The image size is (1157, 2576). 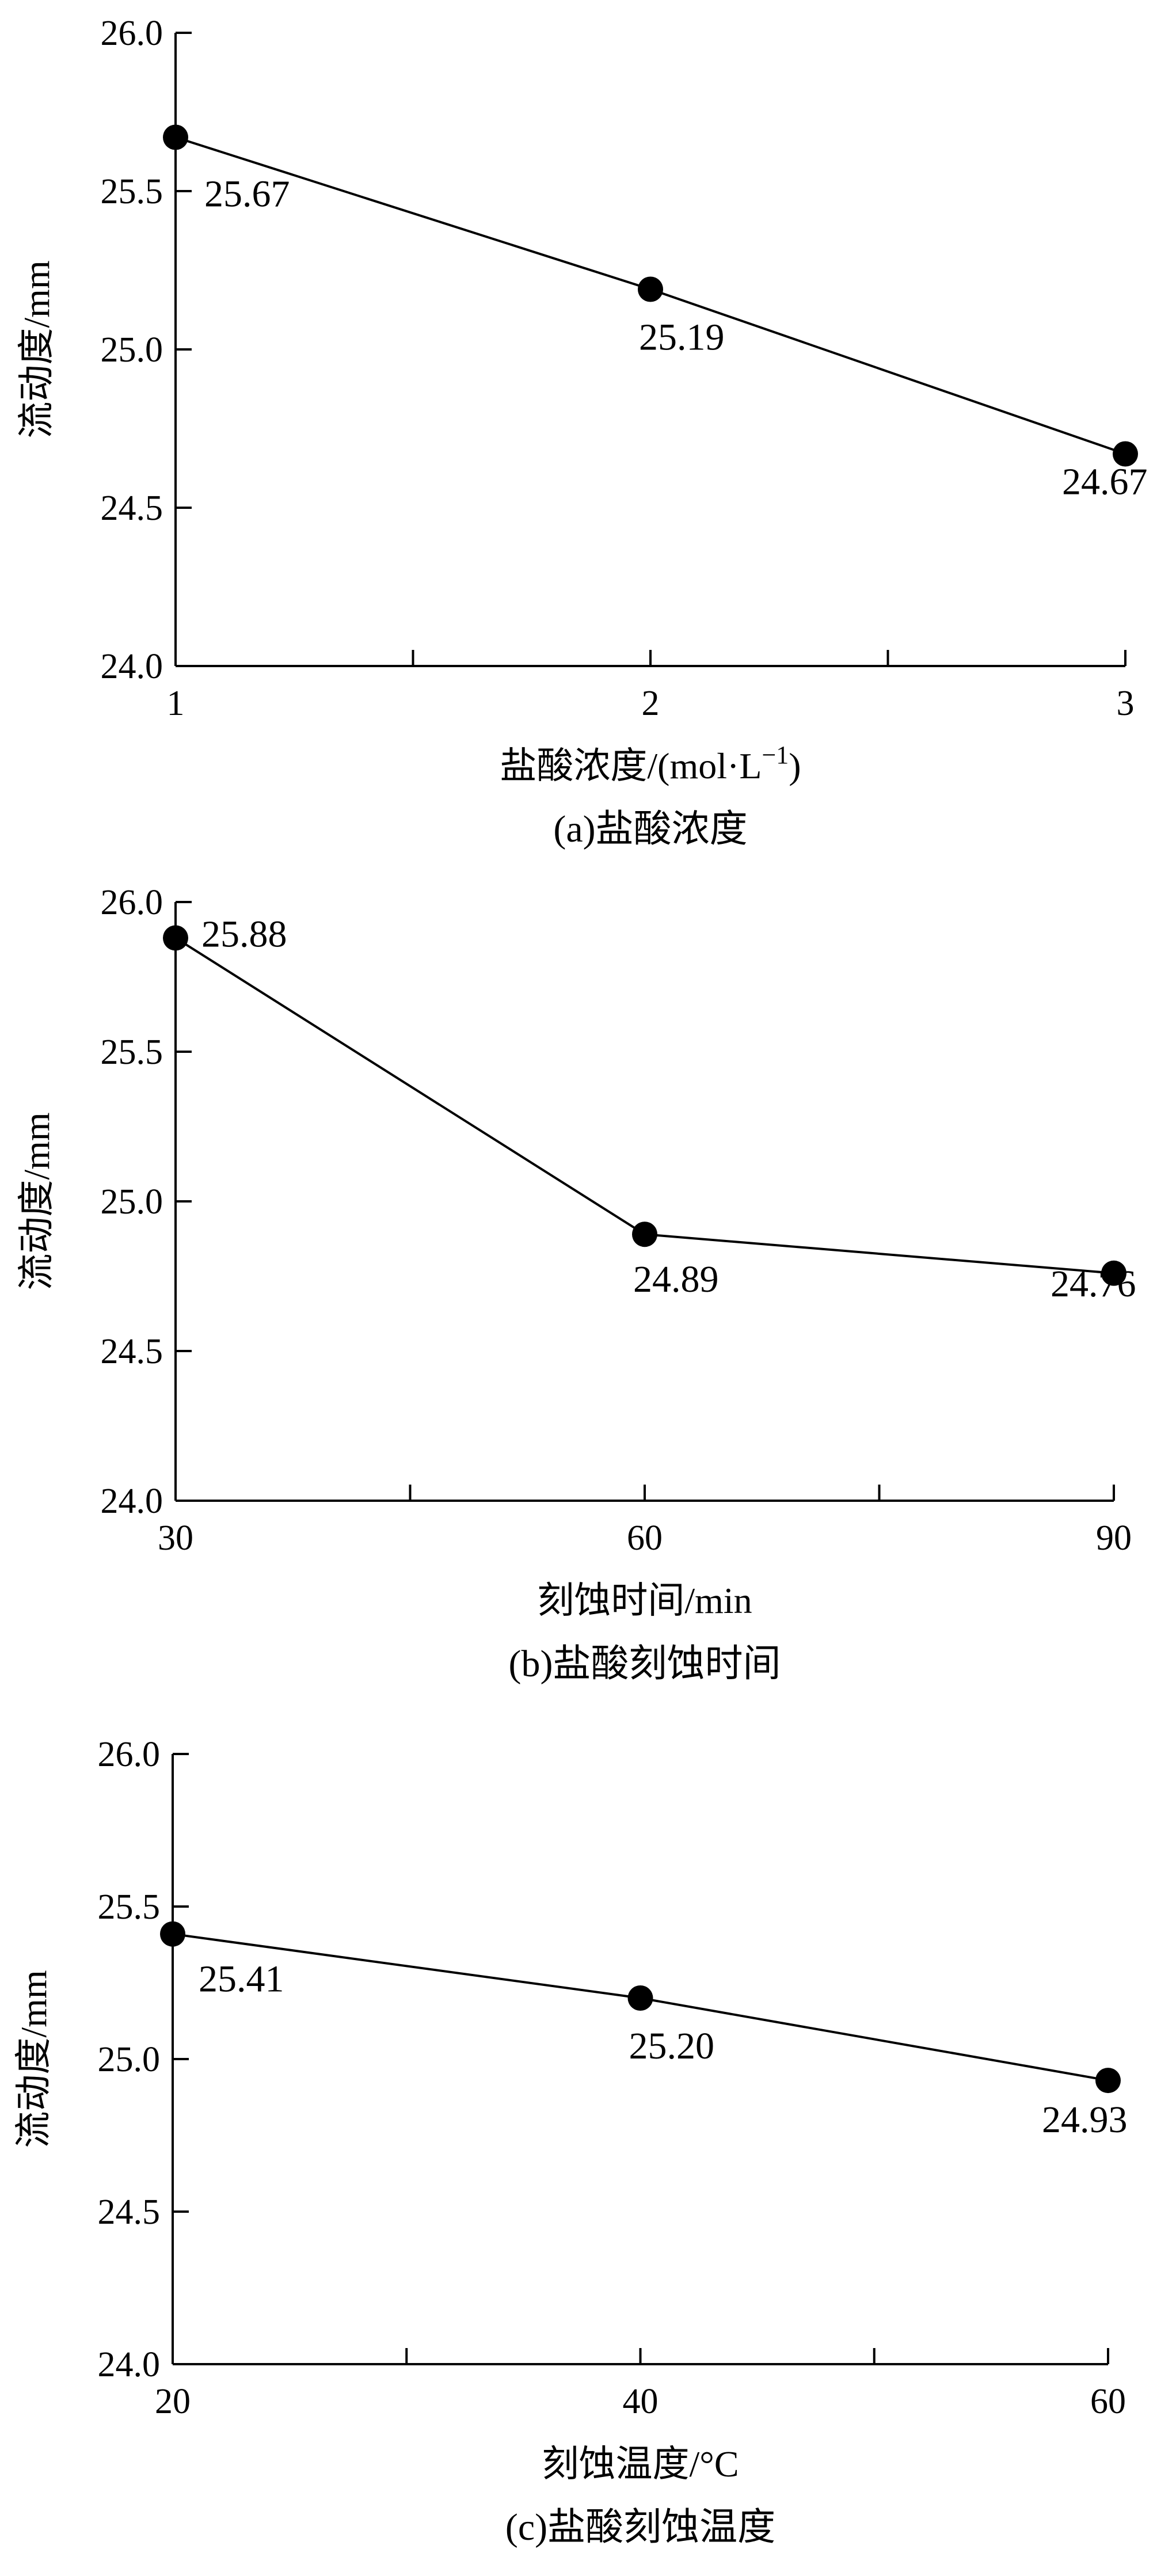 I want to click on panel-caption: (c)盐酸刻蚀温度, so click(x=640, y=2527).